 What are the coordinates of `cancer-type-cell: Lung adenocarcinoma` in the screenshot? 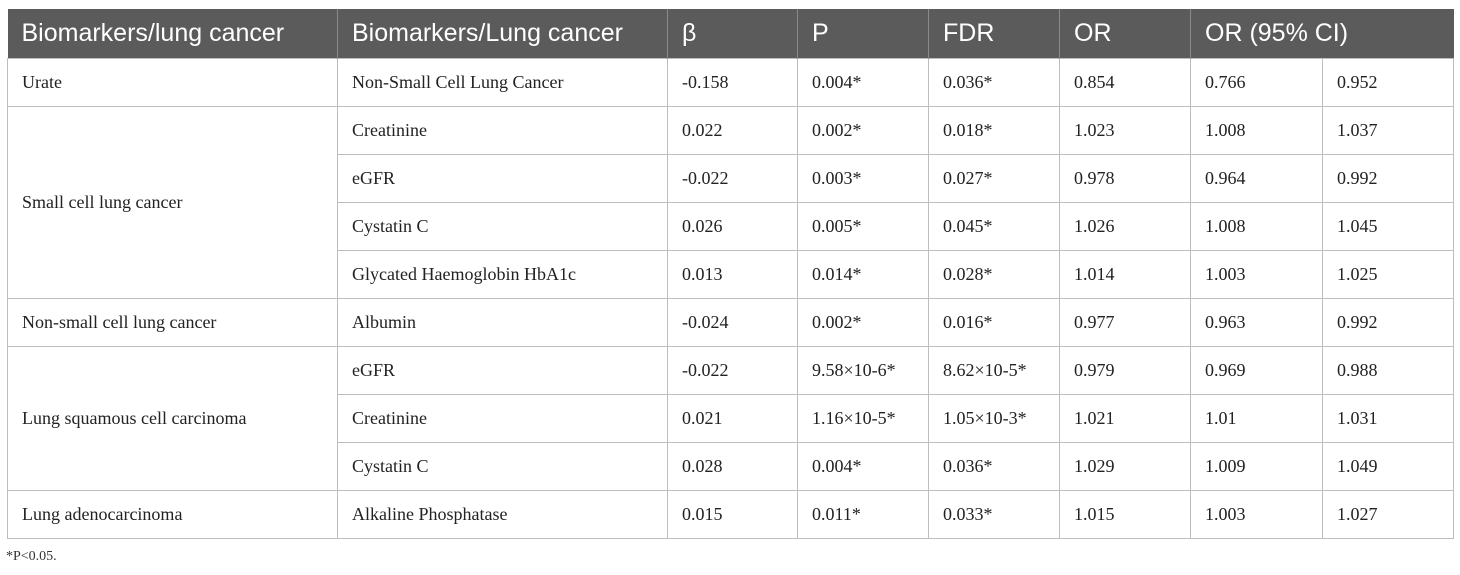 It's located at (172, 514).